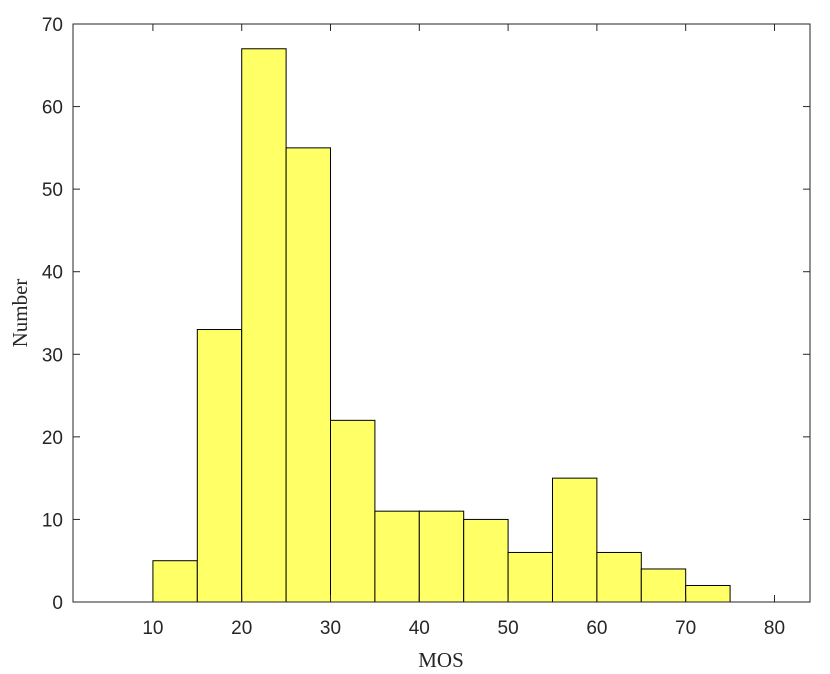 The height and width of the screenshot is (674, 830). Describe the element at coordinates (52, 108) in the screenshot. I see `y-tick-label: 60` at that location.